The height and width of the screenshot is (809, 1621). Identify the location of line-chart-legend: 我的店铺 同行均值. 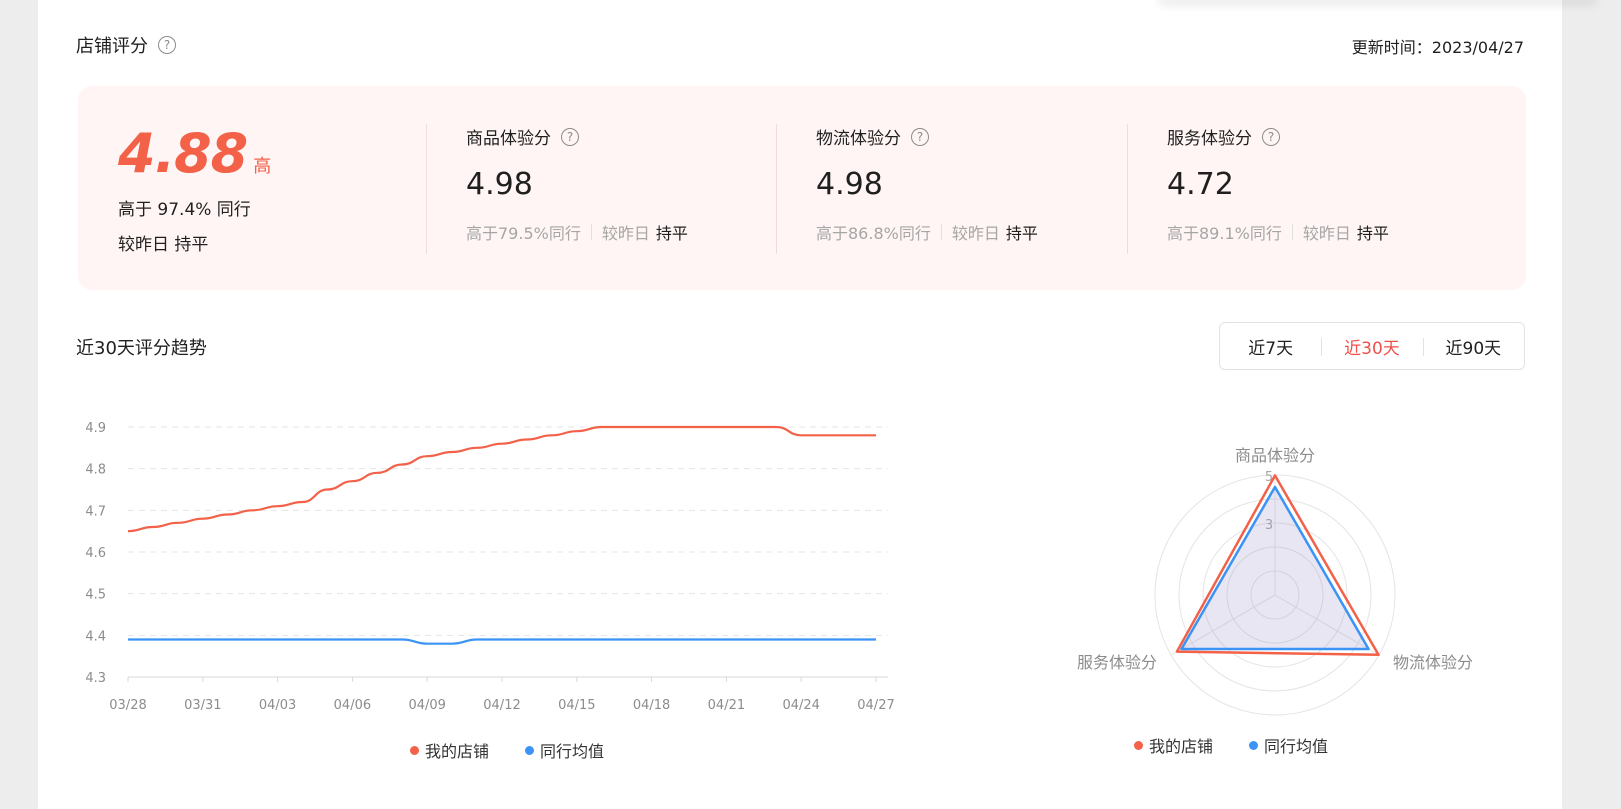
(525, 750).